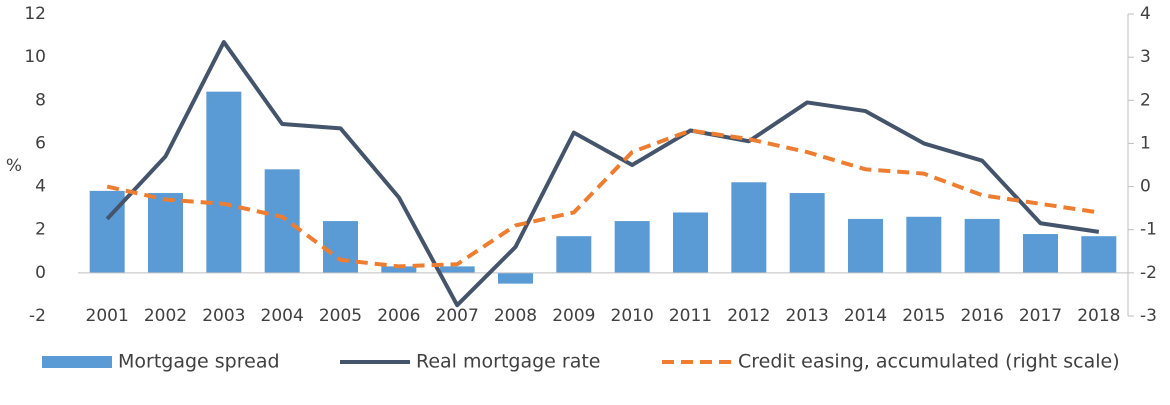 This screenshot has height=405, width=1170. I want to click on x-tick-label: 2009, so click(573, 316).